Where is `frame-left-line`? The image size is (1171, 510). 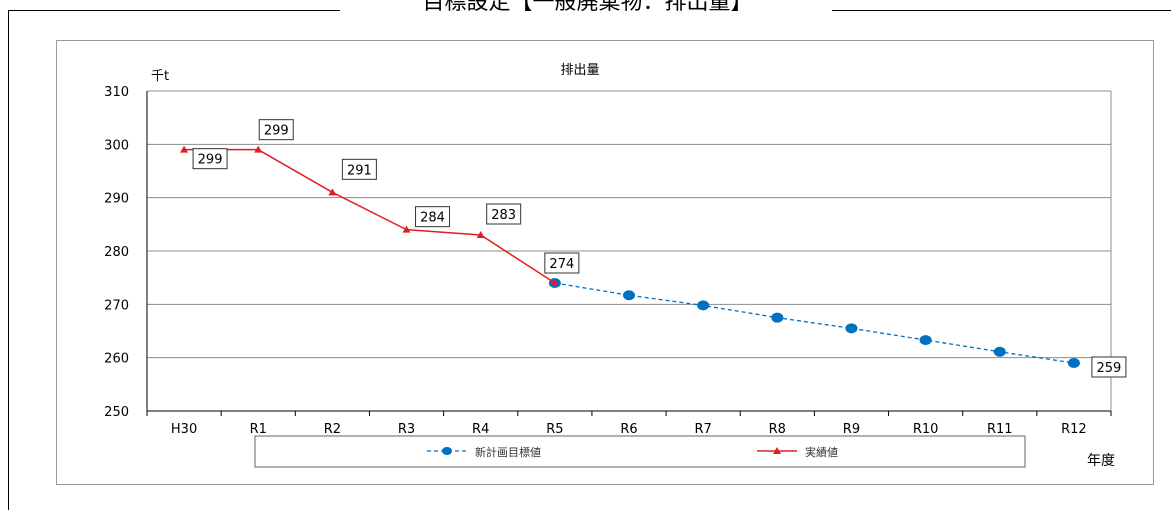
frame-left-line is located at coordinates (8, 260).